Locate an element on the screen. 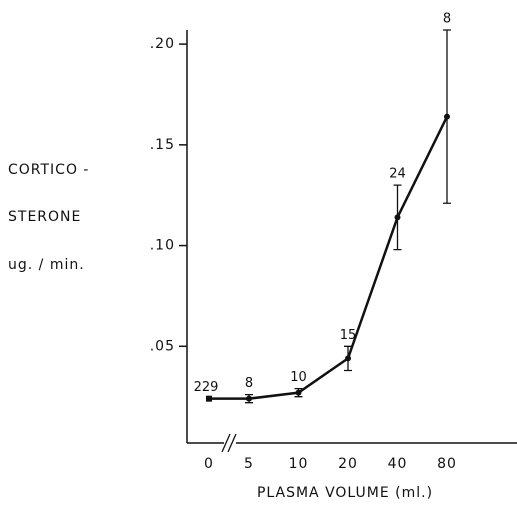 The image size is (517, 506). x-tick-label: 0 is located at coordinates (209, 464).